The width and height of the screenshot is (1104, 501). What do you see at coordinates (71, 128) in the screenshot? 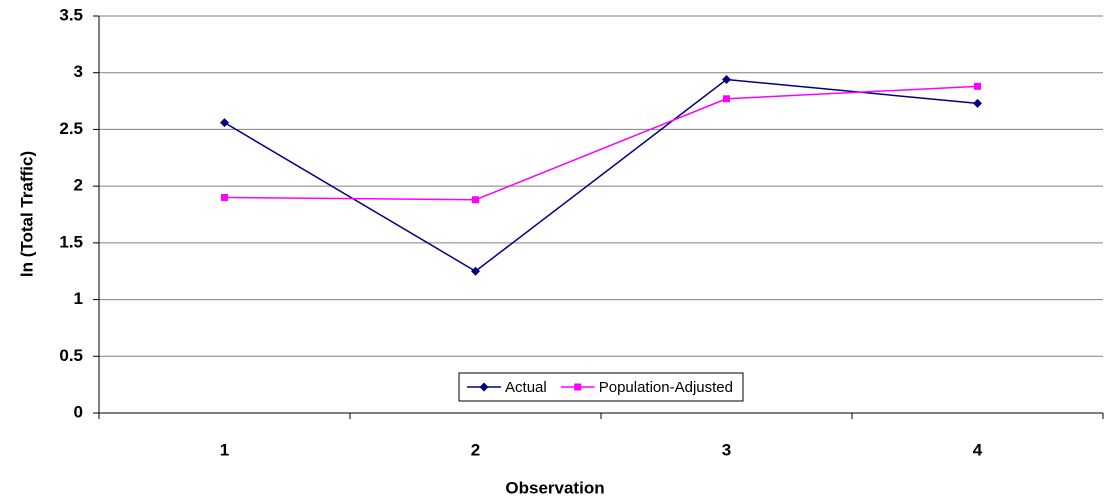
I see `y-tick-label: 2.5` at bounding box center [71, 128].